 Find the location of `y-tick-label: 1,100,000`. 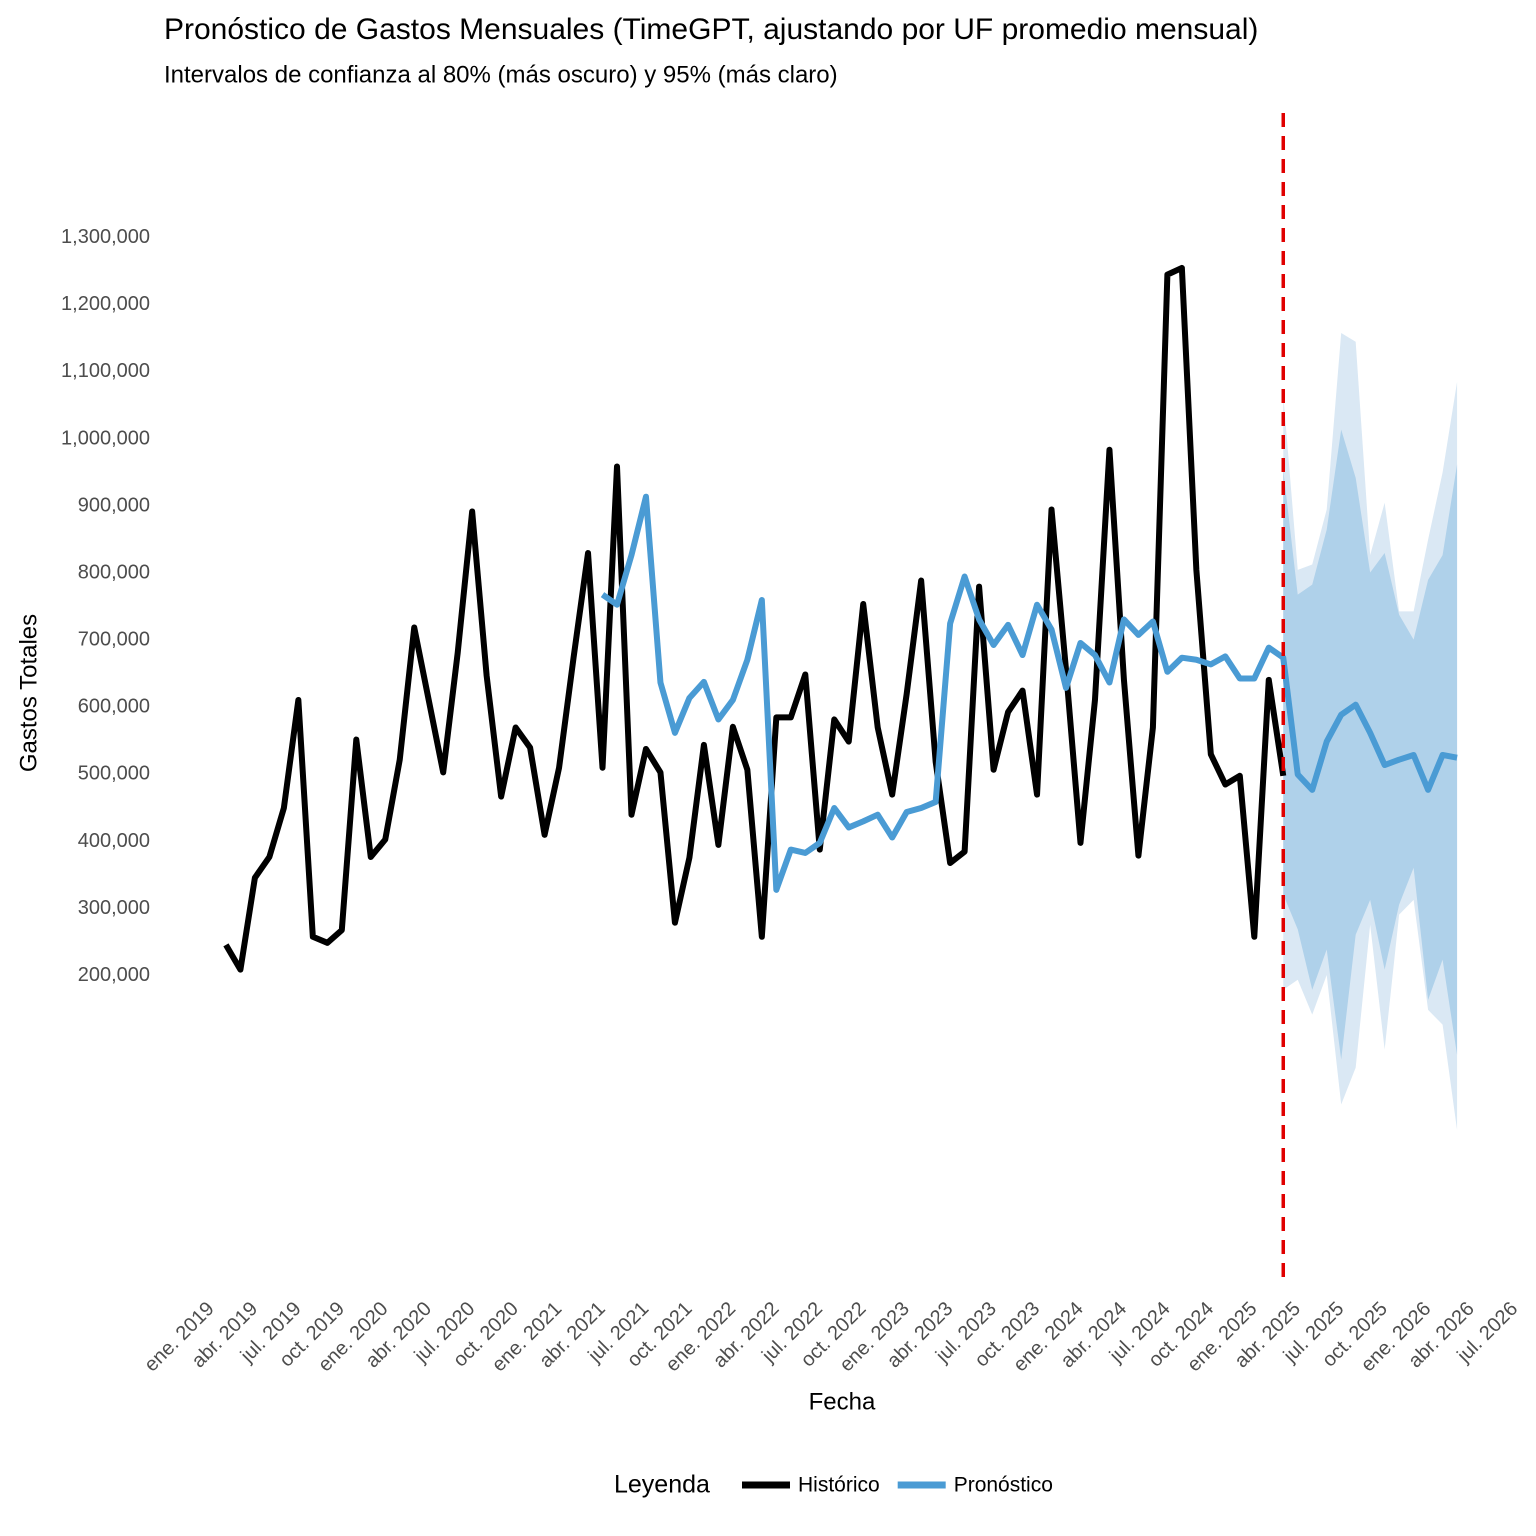

y-tick-label: 1,100,000 is located at coordinates (105, 371).